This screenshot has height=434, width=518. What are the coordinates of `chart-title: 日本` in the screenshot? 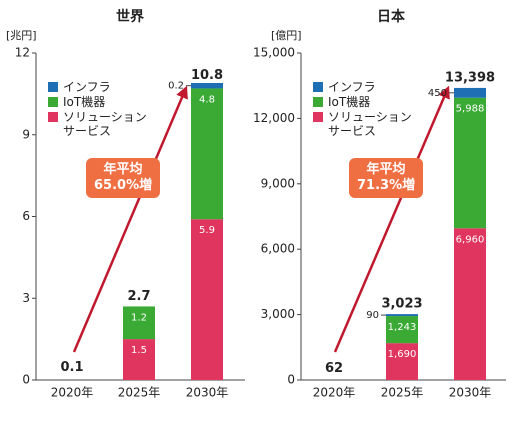 It's located at (391, 16).